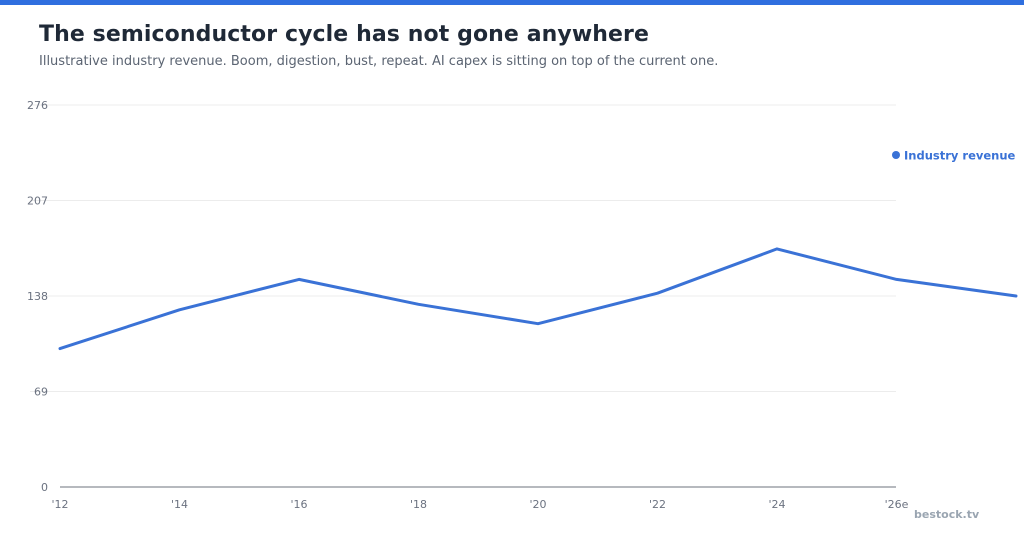 The image size is (1024, 538). What do you see at coordinates (179, 504) in the screenshot?
I see `x-tick-label: '14` at bounding box center [179, 504].